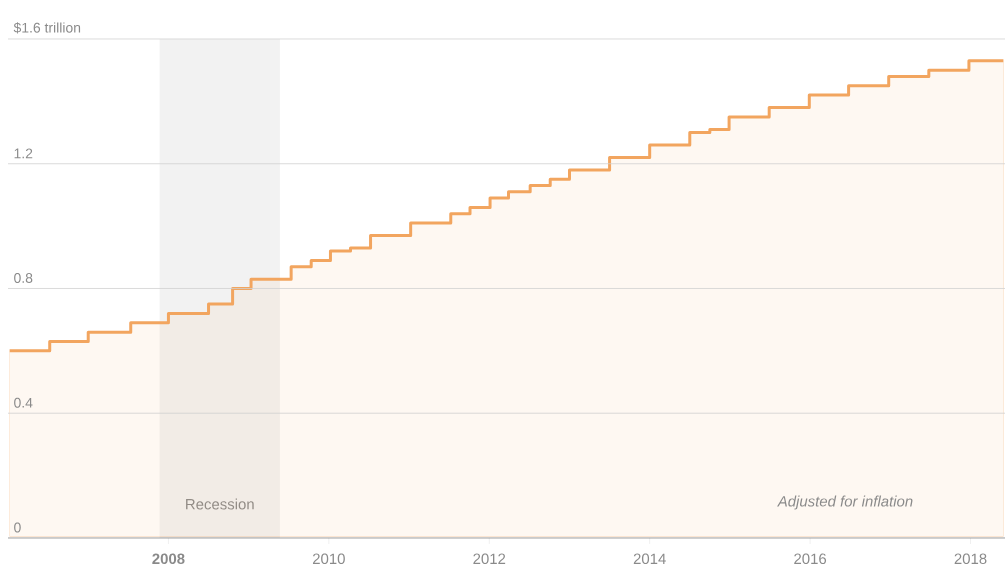 This screenshot has width=1005, height=581. Describe the element at coordinates (23, 278) in the screenshot. I see `y-tick-label: 0.8` at that location.